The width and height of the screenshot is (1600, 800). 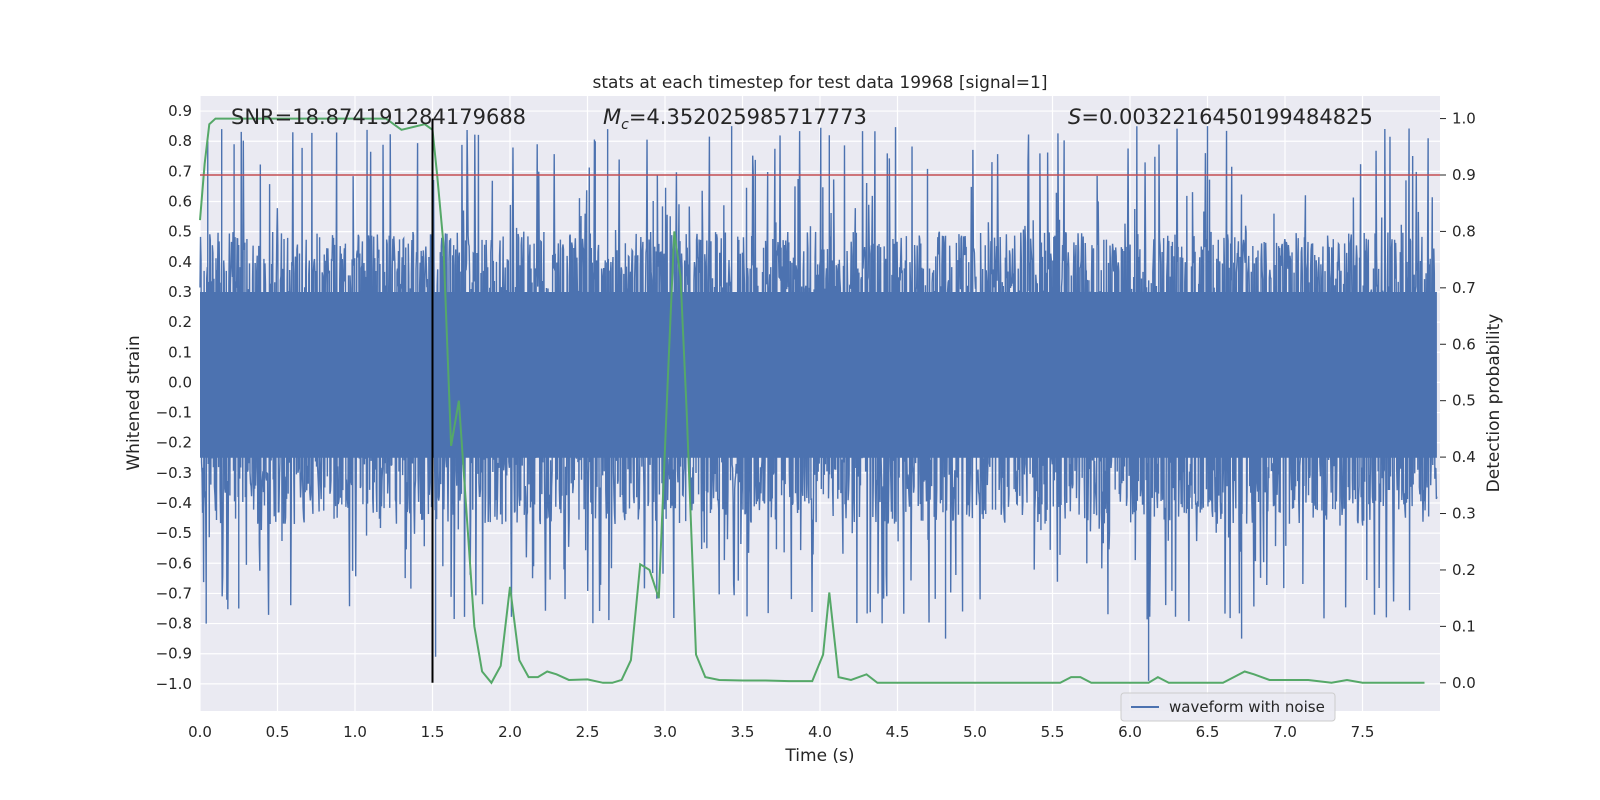 What do you see at coordinates (180, 322) in the screenshot?
I see `y-tick-label: 0.2` at bounding box center [180, 322].